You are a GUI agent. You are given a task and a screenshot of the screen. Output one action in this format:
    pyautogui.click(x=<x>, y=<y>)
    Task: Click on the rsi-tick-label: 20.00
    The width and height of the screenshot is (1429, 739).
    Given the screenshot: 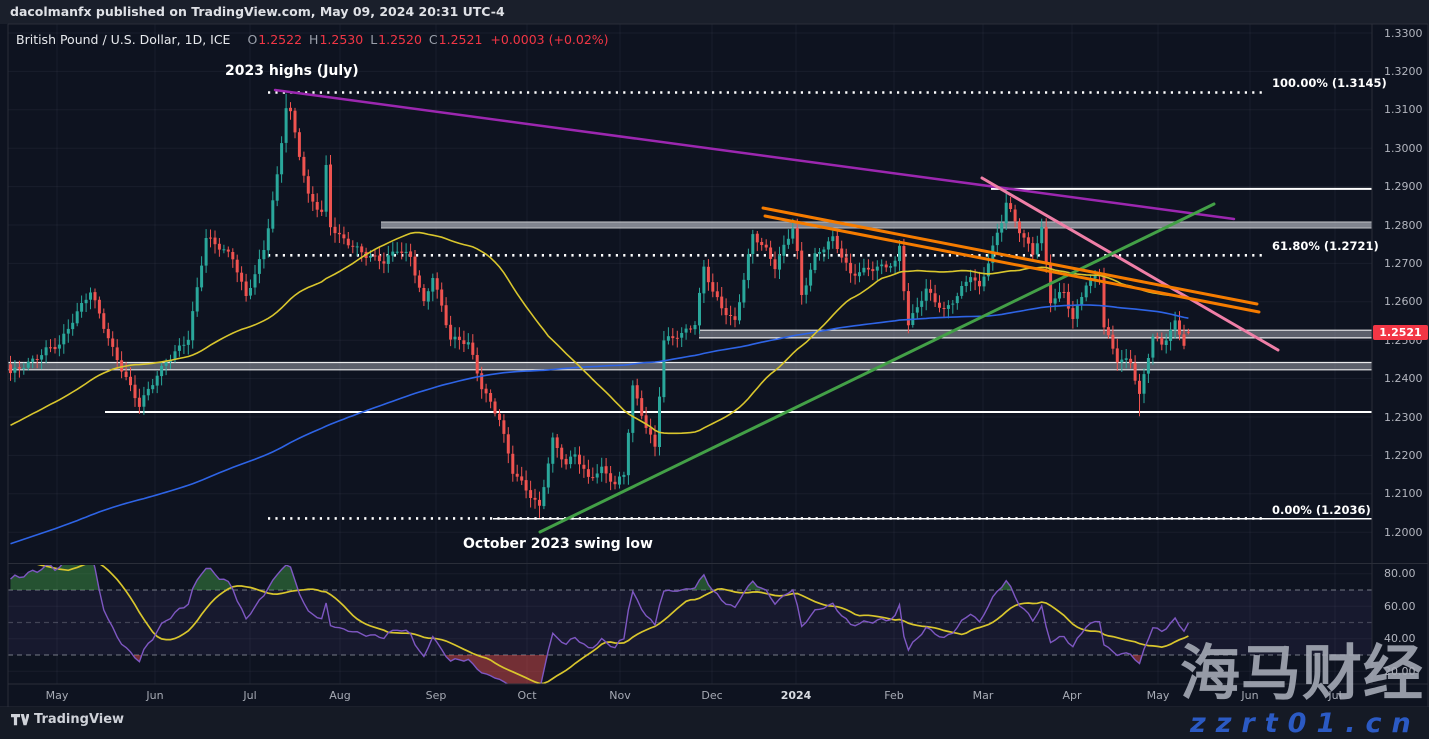 What is the action you would take?
    pyautogui.click(x=1400, y=671)
    